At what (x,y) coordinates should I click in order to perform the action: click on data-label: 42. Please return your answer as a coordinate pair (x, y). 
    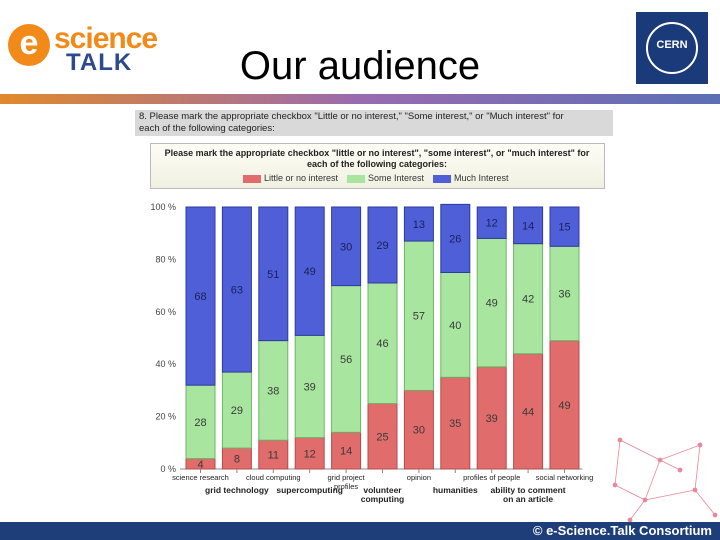
    Looking at the image, I should click on (528, 300).